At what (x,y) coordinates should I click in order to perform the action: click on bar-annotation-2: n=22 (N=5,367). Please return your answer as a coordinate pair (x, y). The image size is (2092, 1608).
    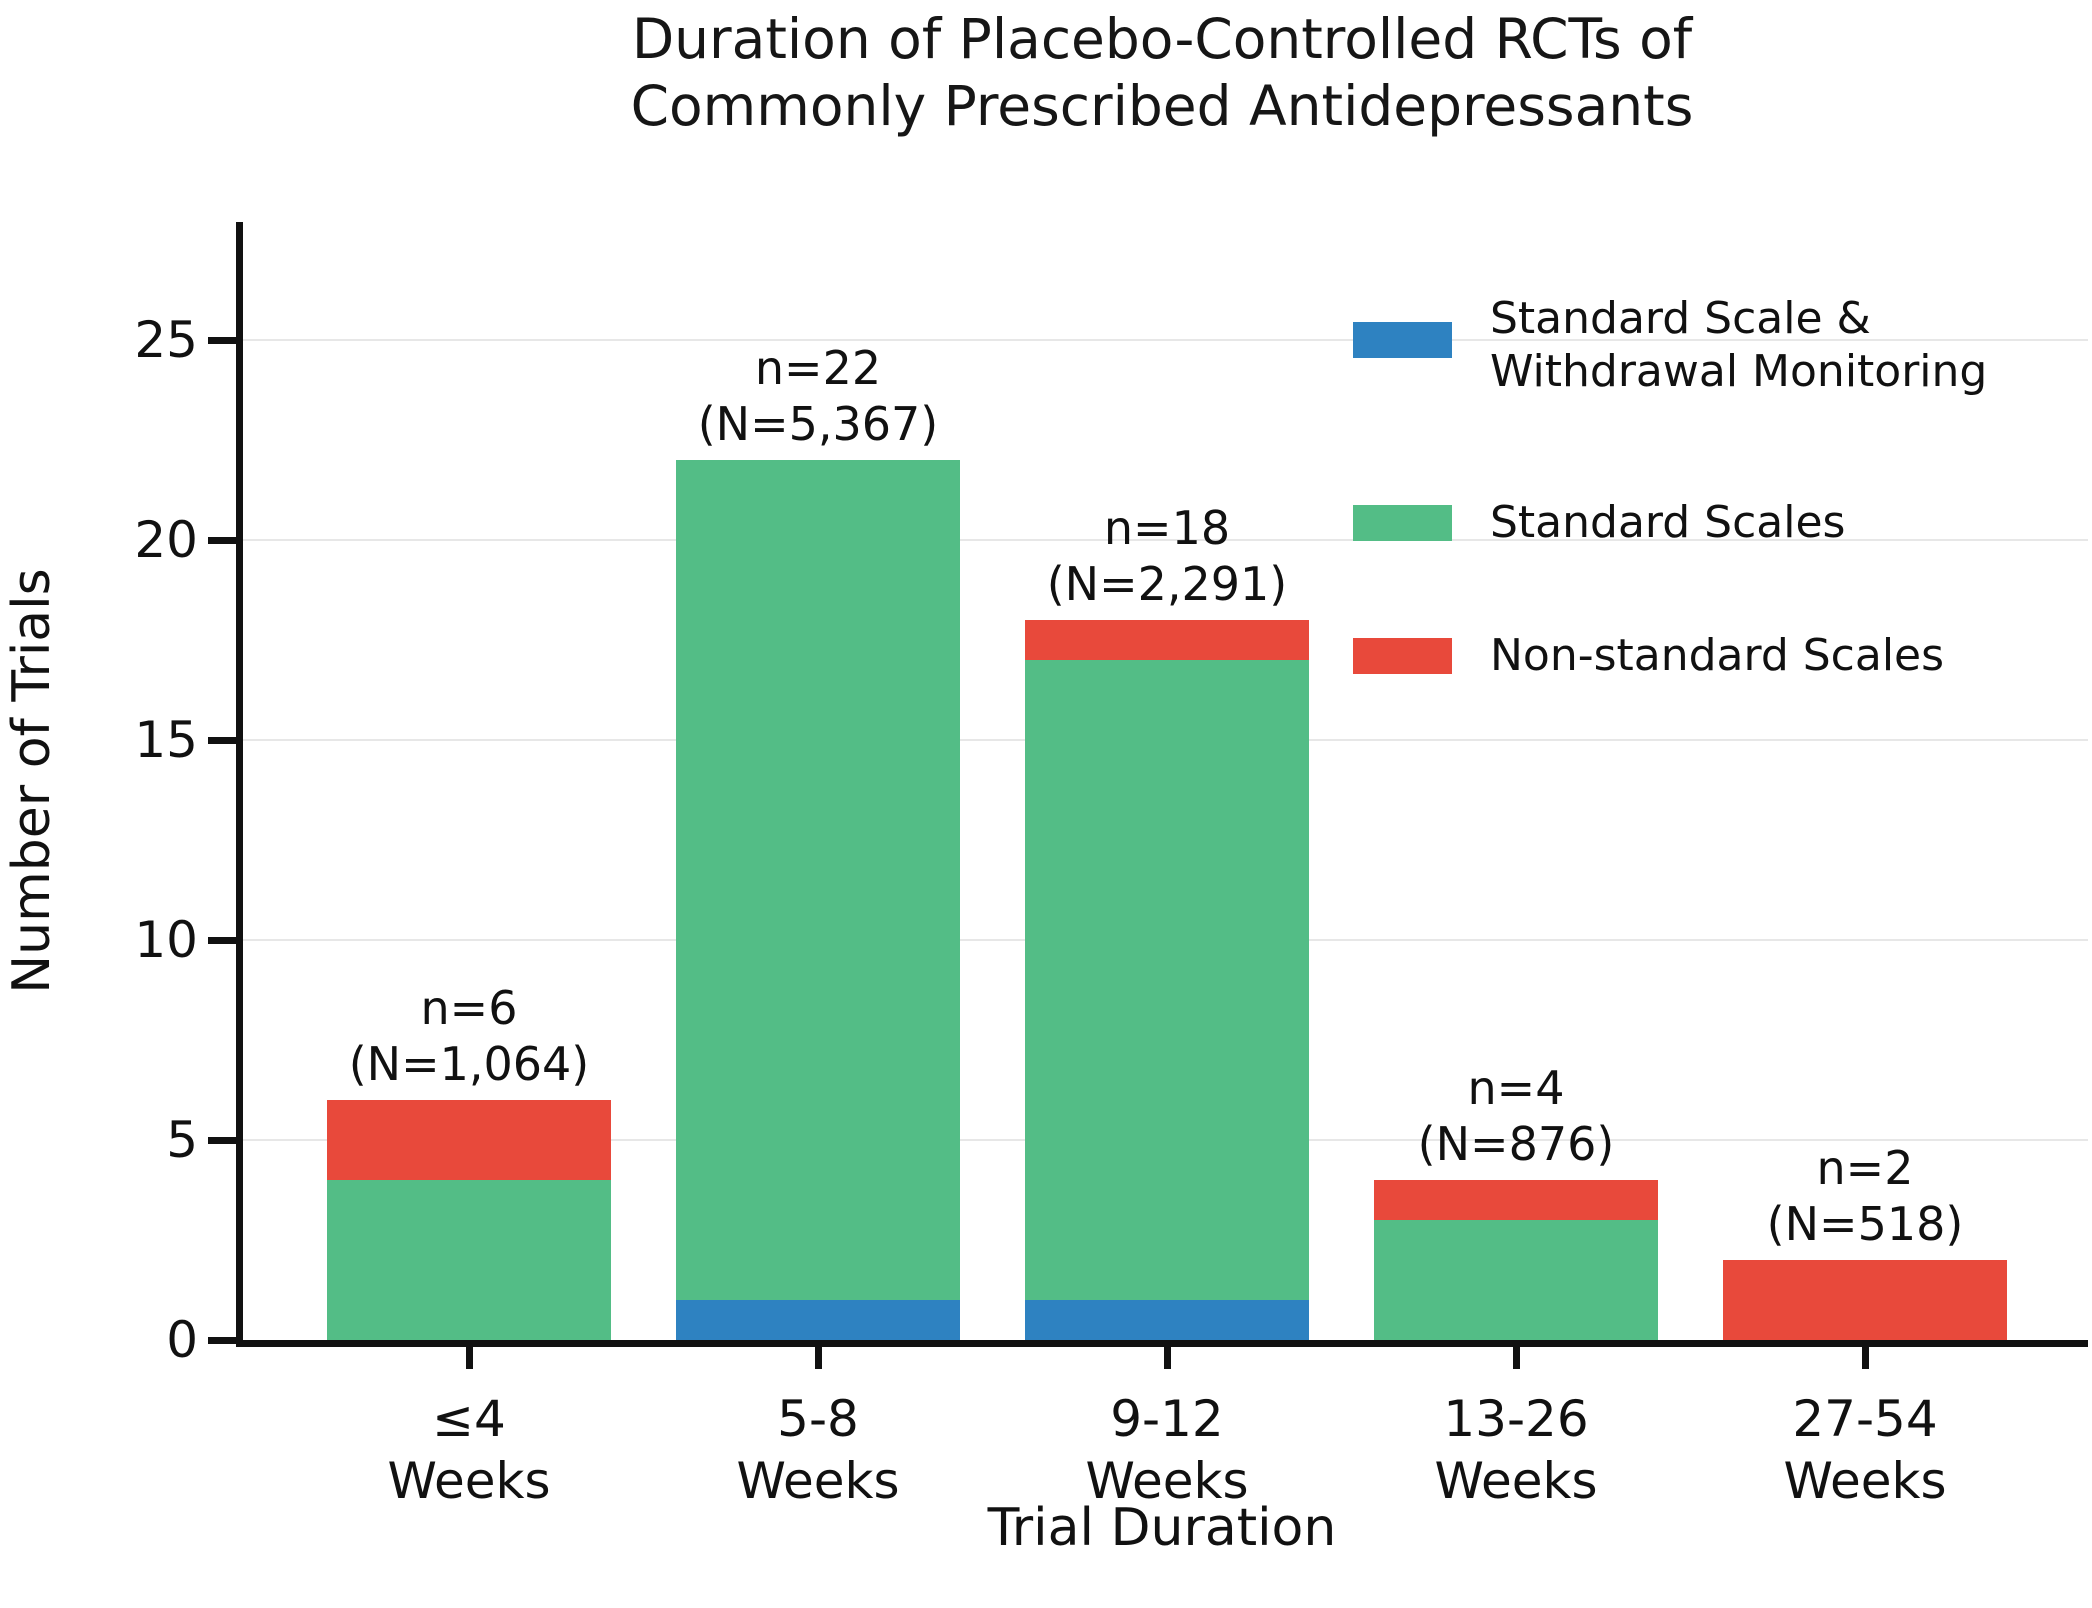
    Looking at the image, I should click on (818, 396).